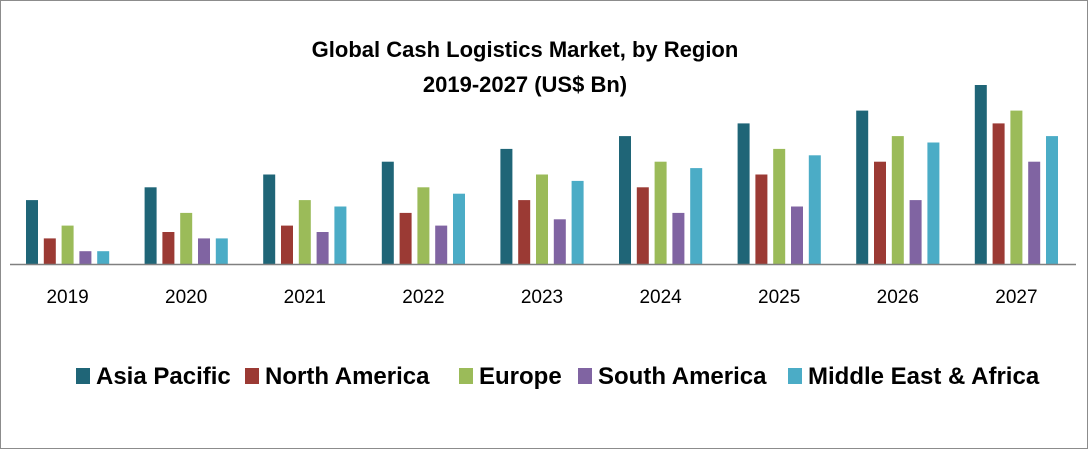  What do you see at coordinates (459, 228) in the screenshot?
I see `bar-middle-east-africa-2022` at bounding box center [459, 228].